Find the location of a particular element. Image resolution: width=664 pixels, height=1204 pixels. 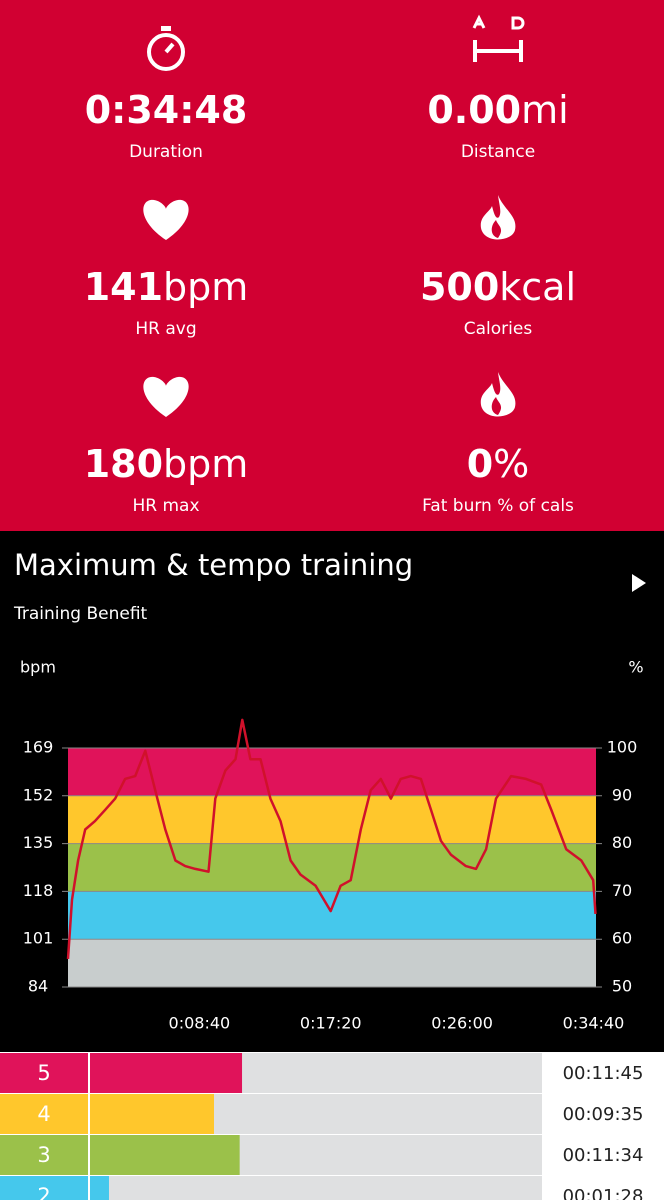

stat-number: 141 is located at coordinates (123, 287).